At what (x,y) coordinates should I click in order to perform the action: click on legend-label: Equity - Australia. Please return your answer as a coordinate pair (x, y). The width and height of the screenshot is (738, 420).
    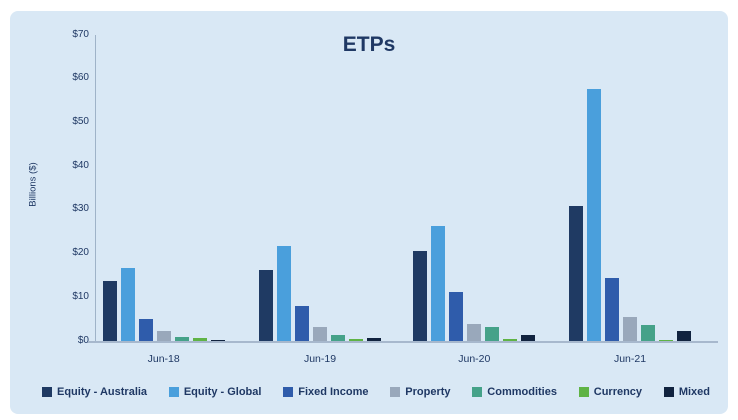
    Looking at the image, I should click on (102, 392).